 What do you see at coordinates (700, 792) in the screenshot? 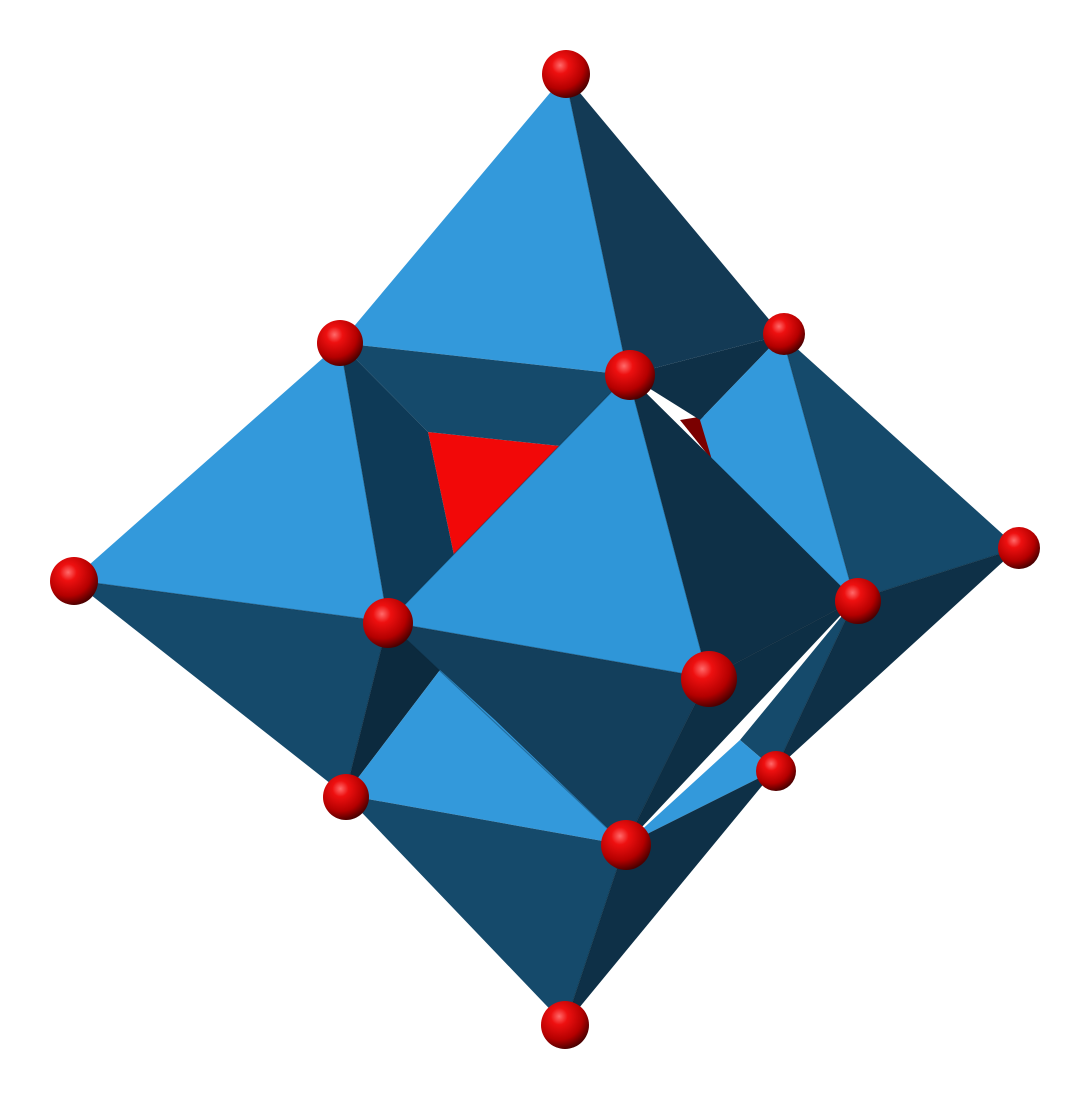
I see `face-bottom-right-light` at bounding box center [700, 792].